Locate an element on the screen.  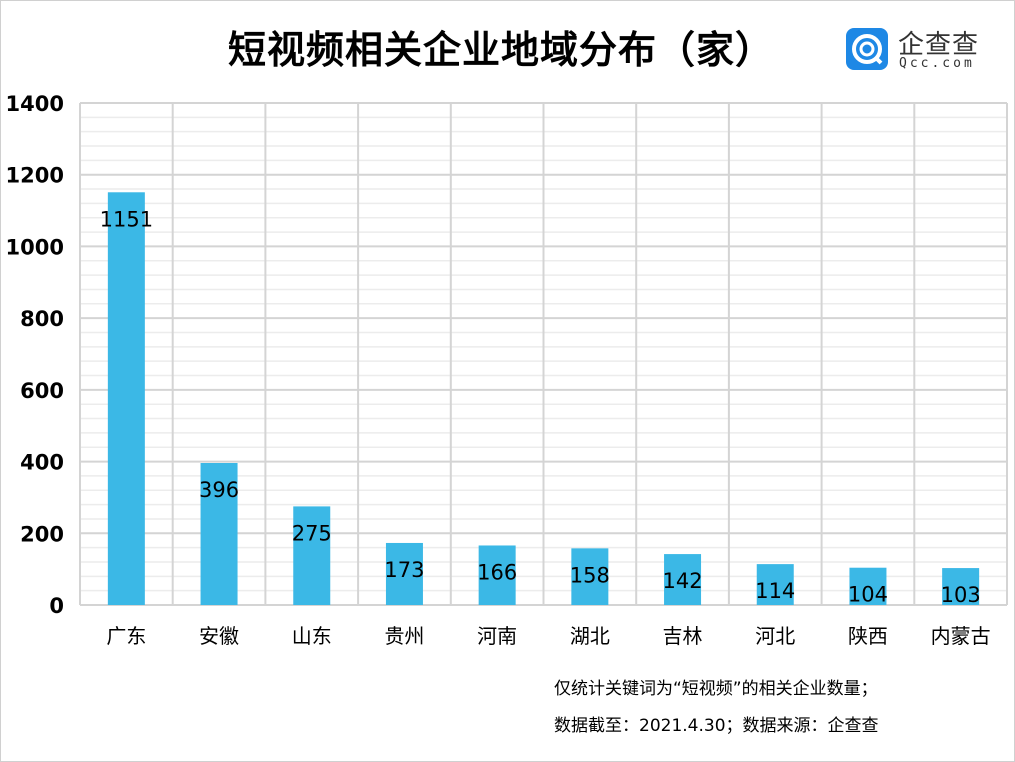
data-label: 103 is located at coordinates (961, 595).